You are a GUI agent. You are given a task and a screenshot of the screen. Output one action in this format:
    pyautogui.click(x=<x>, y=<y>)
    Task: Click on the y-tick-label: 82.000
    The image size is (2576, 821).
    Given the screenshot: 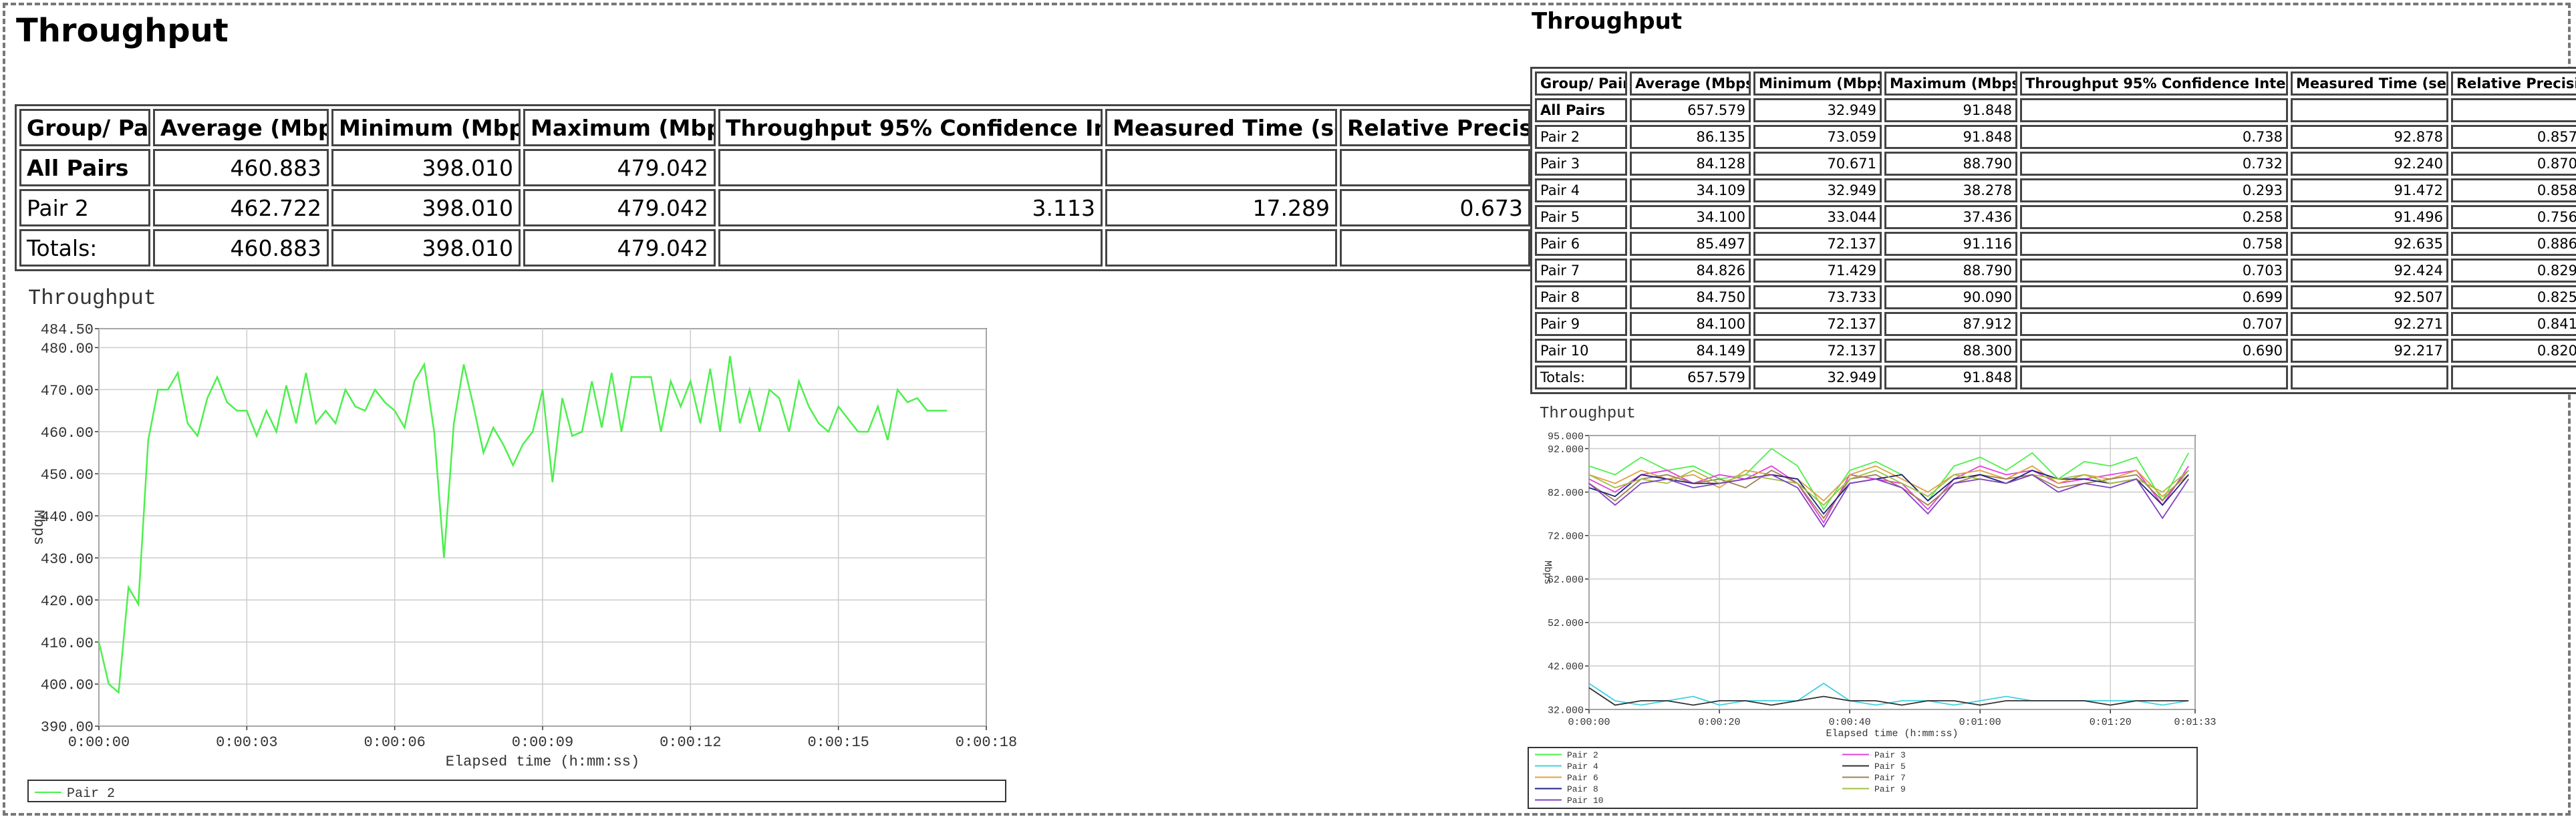 What is the action you would take?
    pyautogui.click(x=1566, y=493)
    